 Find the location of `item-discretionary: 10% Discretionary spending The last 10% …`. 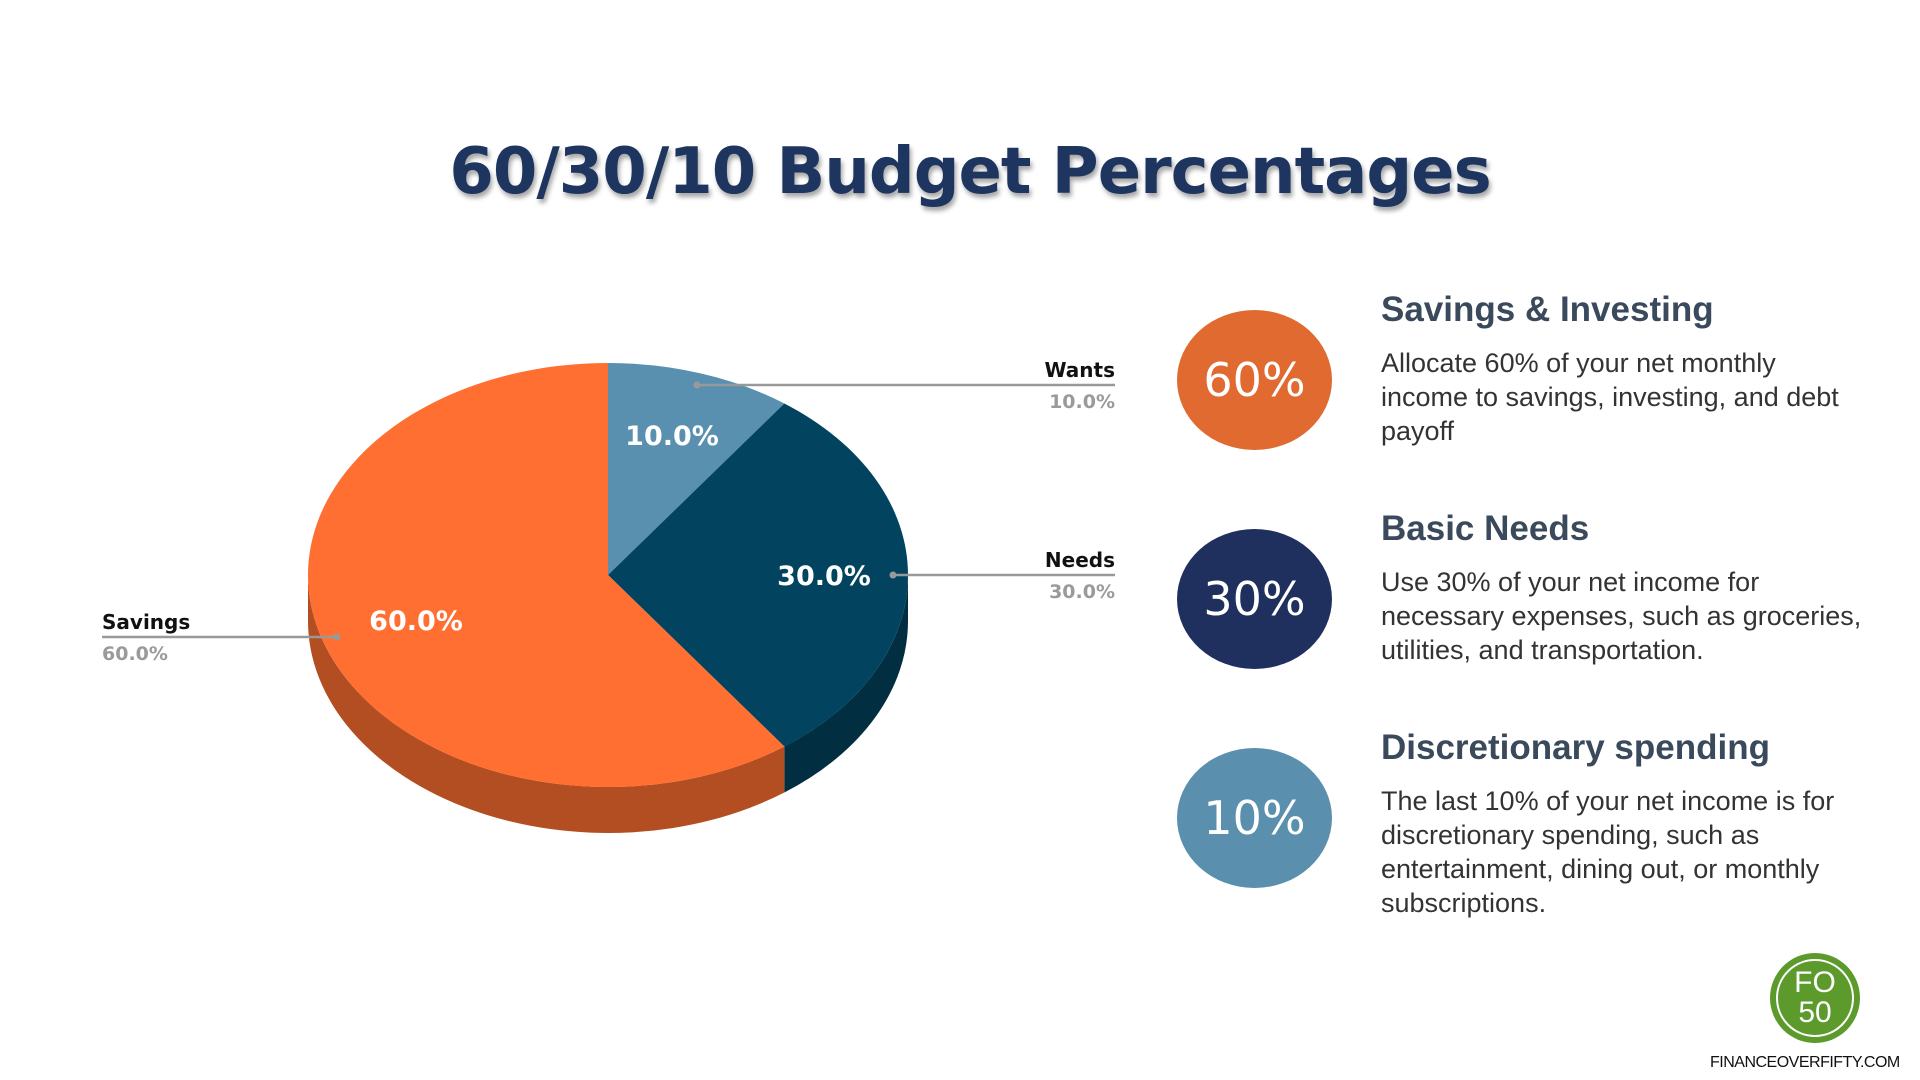

item-discretionary: 10% Discretionary spending The last 10% … is located at coordinates (1547, 823).